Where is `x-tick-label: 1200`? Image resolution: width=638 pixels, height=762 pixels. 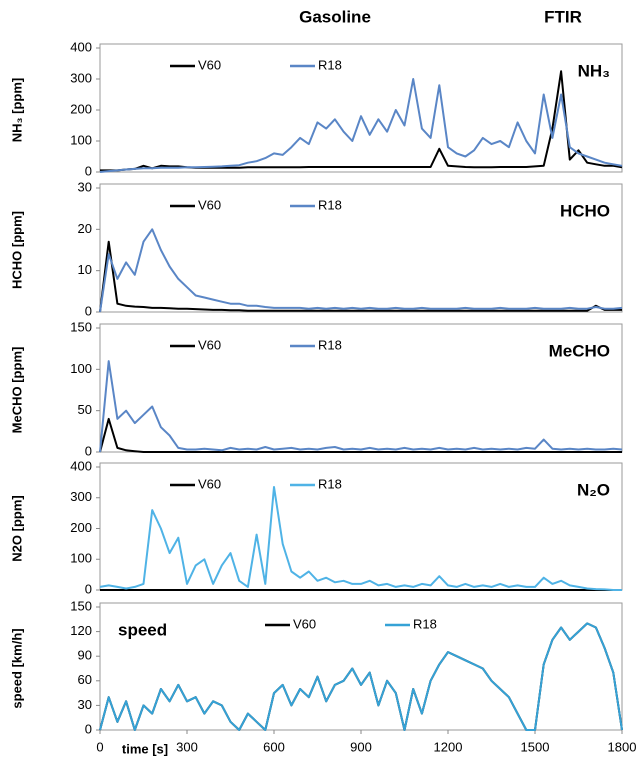
x-tick-label: 1200 is located at coordinates (448, 746).